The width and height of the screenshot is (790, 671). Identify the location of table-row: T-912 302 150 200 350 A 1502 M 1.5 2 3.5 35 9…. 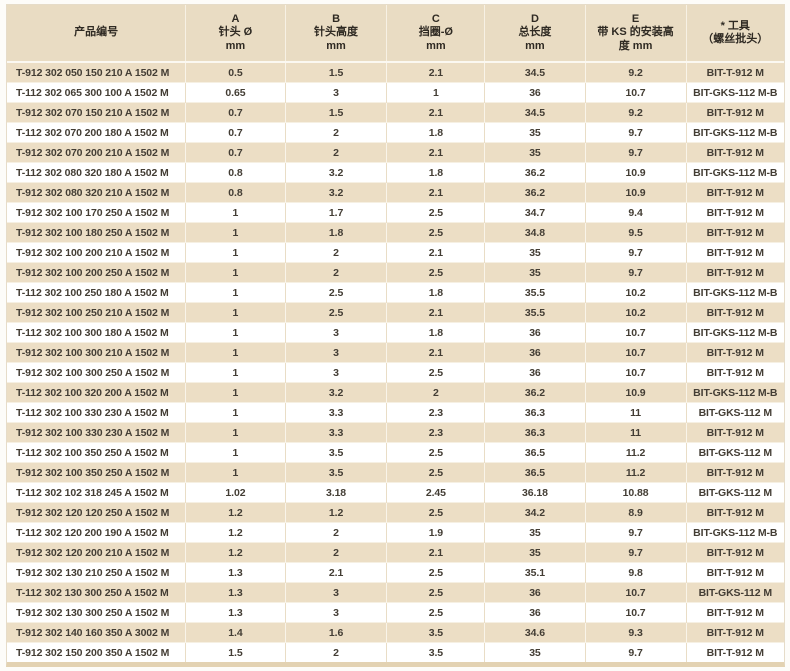
(395, 652).